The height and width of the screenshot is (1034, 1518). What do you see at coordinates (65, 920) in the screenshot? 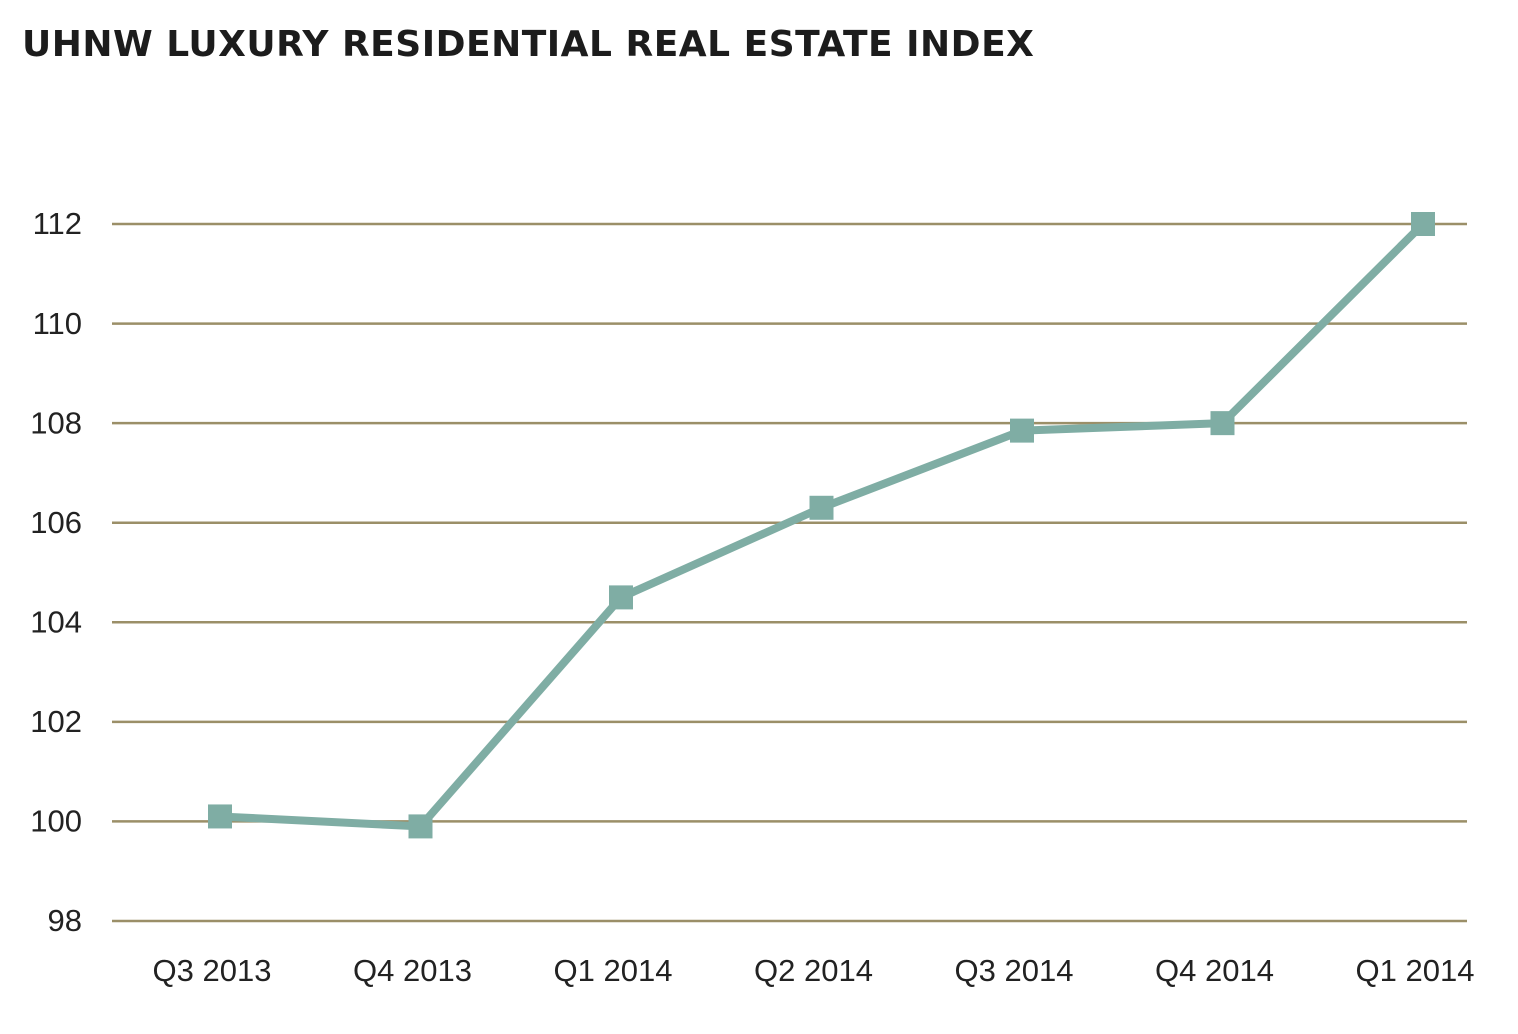
I see `y-tick-label: 98` at bounding box center [65, 920].